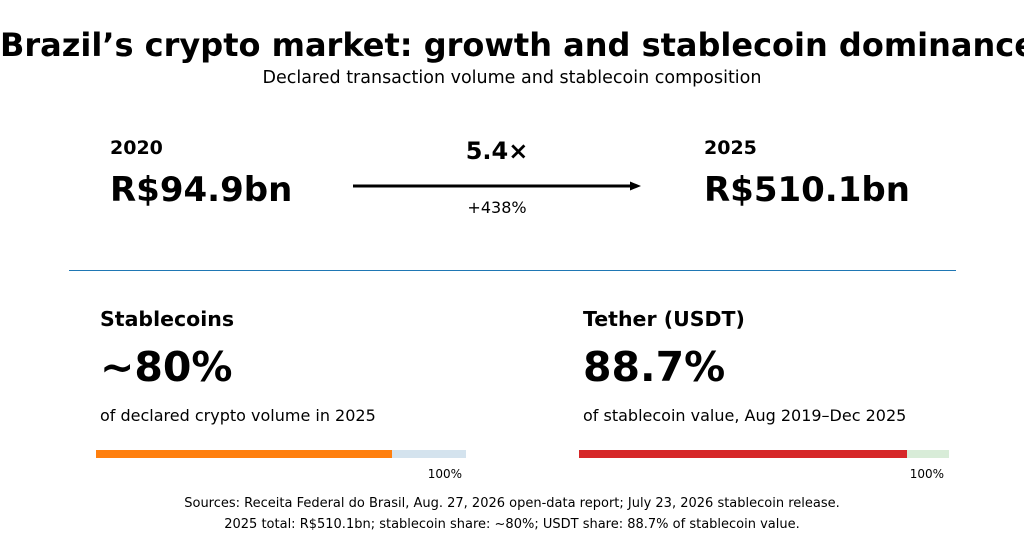 This screenshot has width=1024, height=554. What do you see at coordinates (497, 186) in the screenshot?
I see `growth-arrow-icon` at bounding box center [497, 186].